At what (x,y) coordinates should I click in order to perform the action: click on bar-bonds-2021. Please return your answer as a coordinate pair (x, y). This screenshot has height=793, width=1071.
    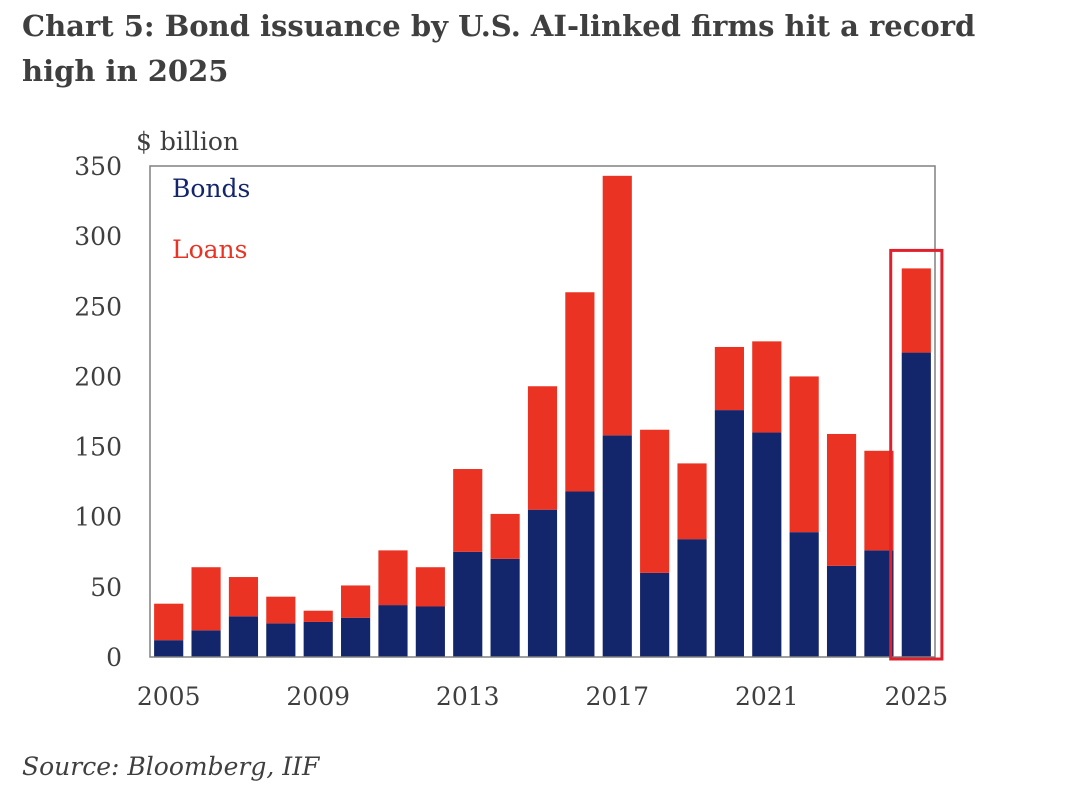
    Looking at the image, I should click on (767, 544).